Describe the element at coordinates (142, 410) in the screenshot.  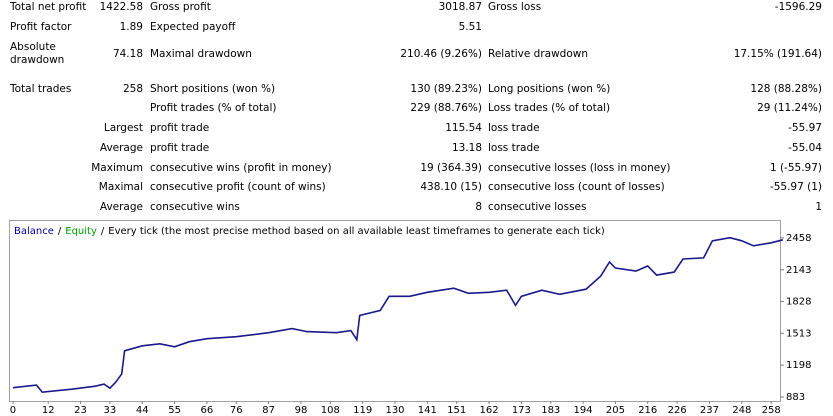
I see `x-tick-label: 44` at that location.